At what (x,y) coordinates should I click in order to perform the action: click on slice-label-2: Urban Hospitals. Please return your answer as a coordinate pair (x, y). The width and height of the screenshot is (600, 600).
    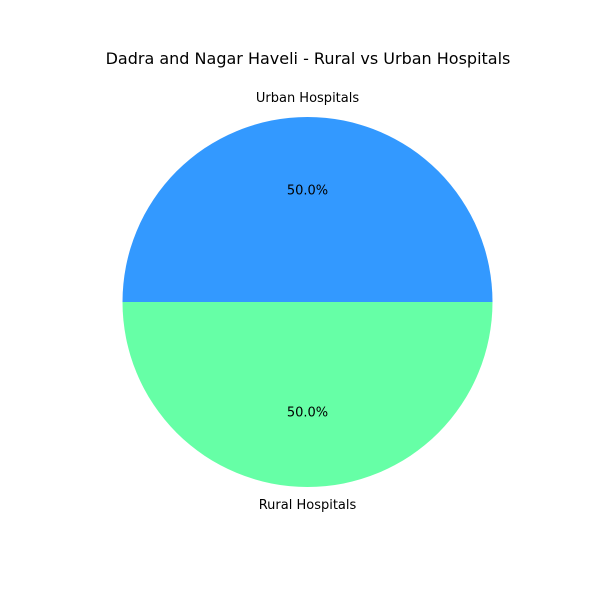
    Looking at the image, I should click on (307, 98).